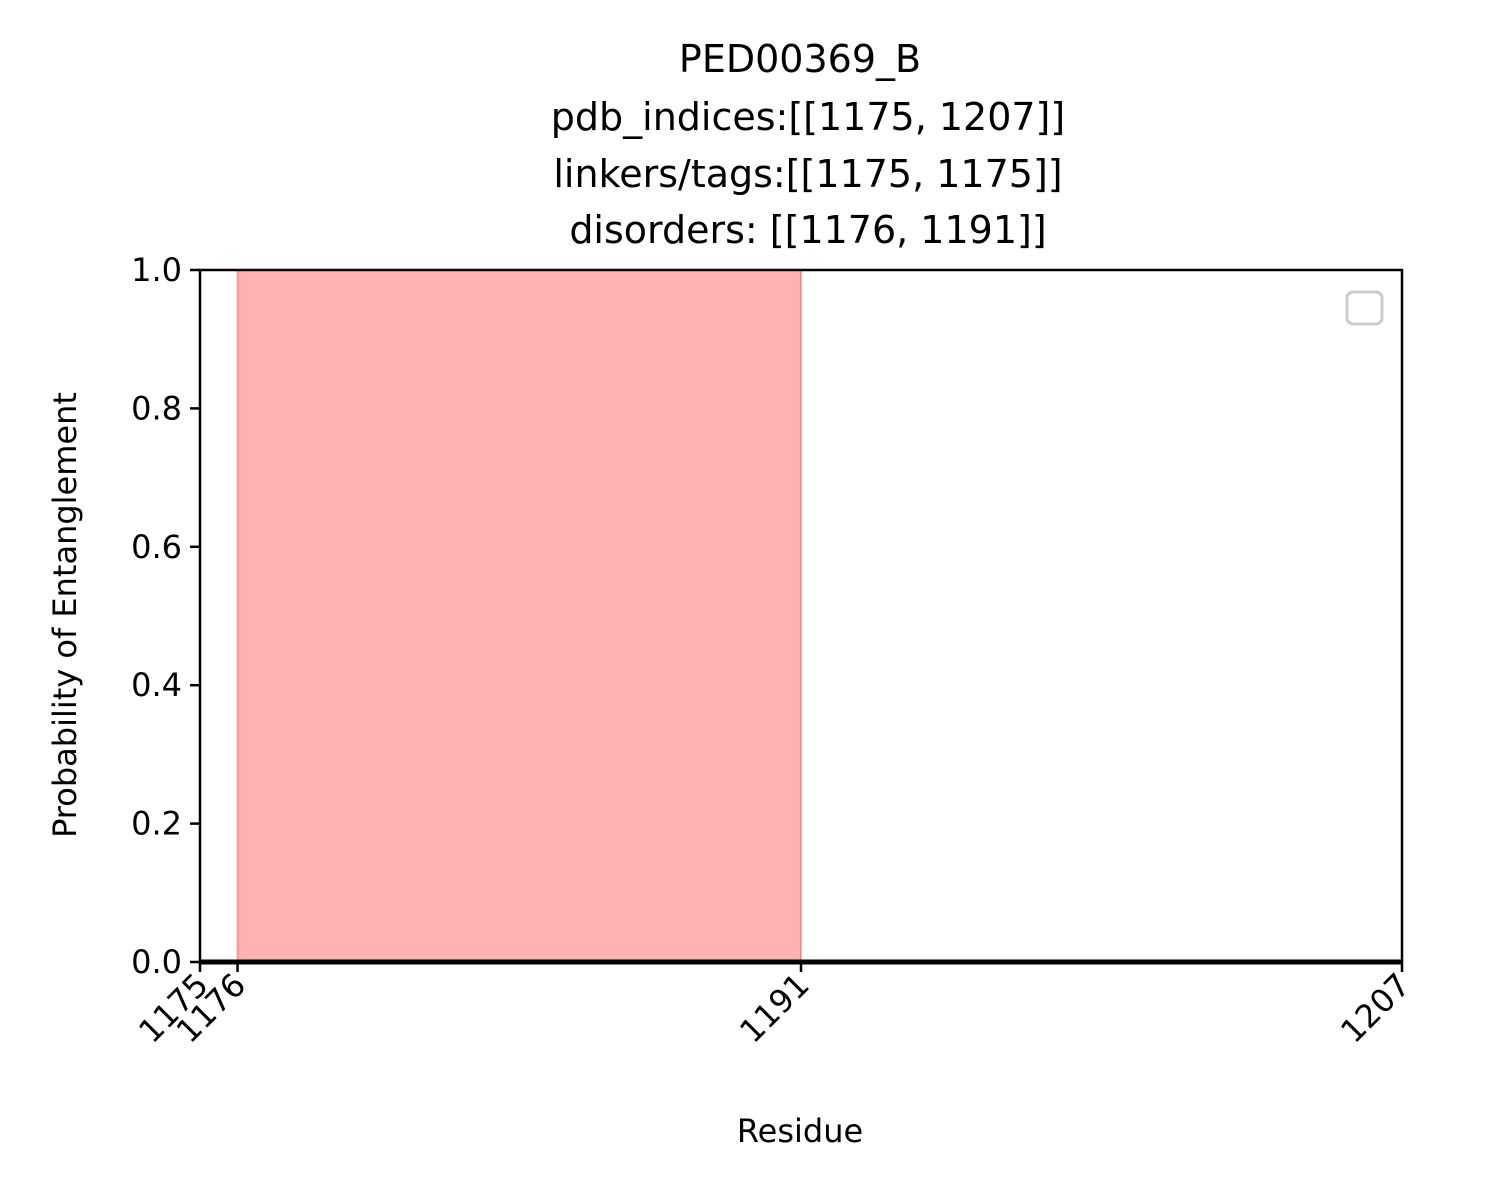 The image size is (1500, 1200). Describe the element at coordinates (808, 117) in the screenshot. I see `title-line-2: pdb_indices:[[1175, 1207]]` at that location.